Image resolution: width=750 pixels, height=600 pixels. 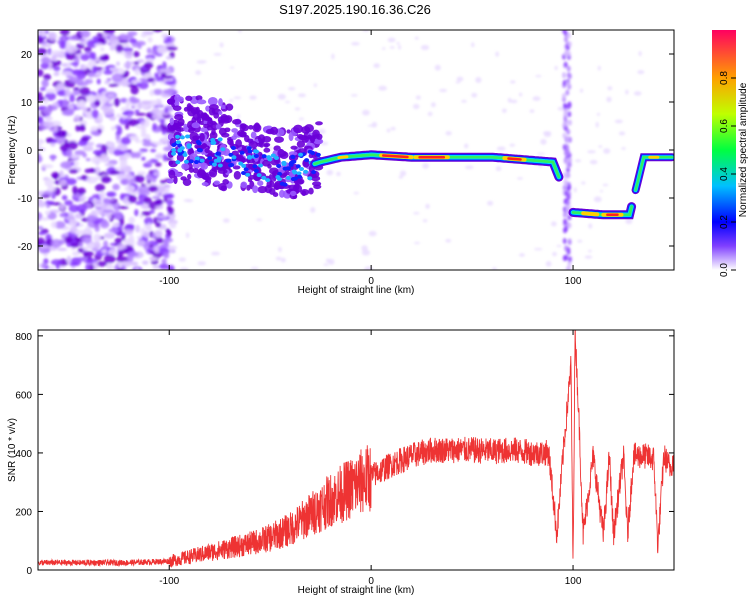 What do you see at coordinates (724, 150) in the screenshot?
I see `colorbar-gradient` at bounding box center [724, 150].